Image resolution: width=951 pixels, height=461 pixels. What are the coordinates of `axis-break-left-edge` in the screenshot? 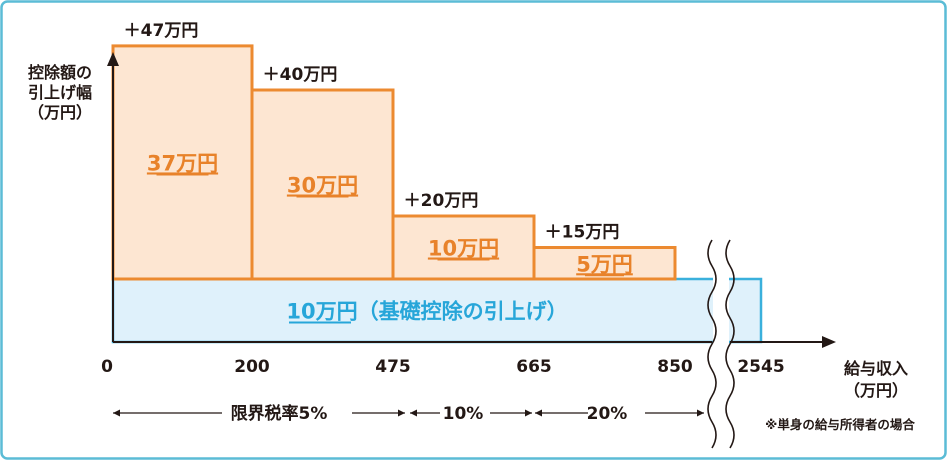 It's located at (712, 344).